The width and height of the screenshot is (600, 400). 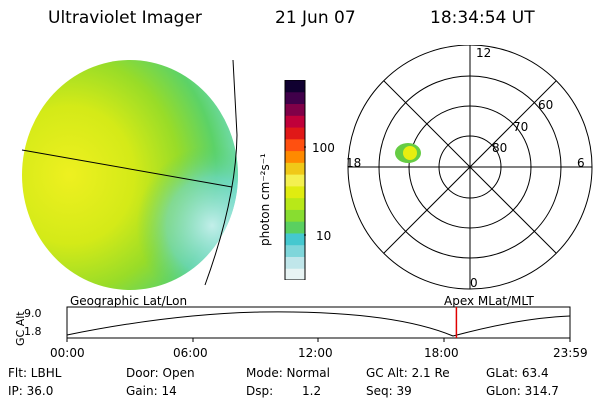 What do you see at coordinates (500, 148) in the screenshot?
I see `lat-label-80: 80` at bounding box center [500, 148].